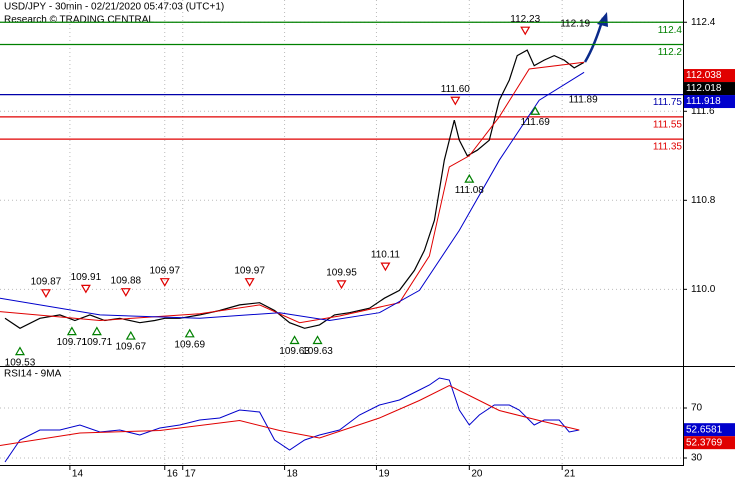 This screenshot has width=735, height=480. Describe the element at coordinates (697, 458) in the screenshot. I see `y-tick-label: 30` at that location.